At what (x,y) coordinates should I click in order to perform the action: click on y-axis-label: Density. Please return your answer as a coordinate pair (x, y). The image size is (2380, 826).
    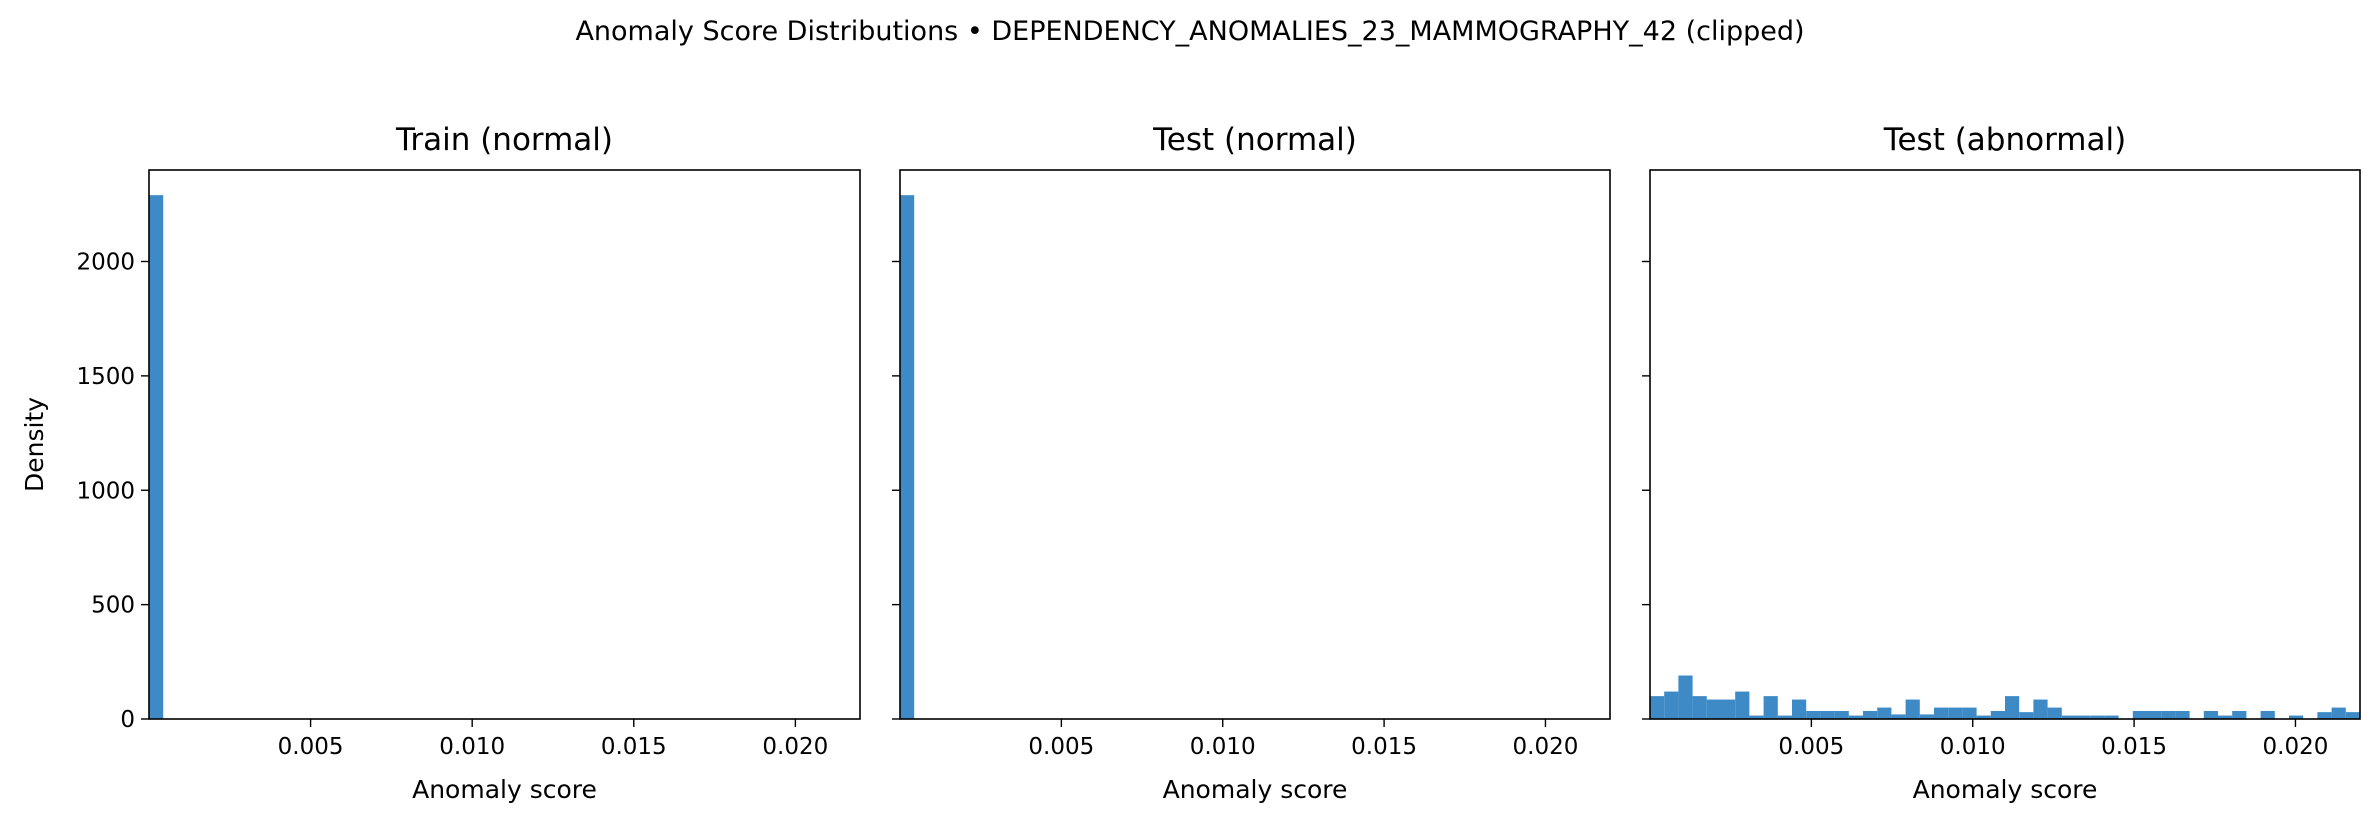
    Looking at the image, I should click on (34, 444).